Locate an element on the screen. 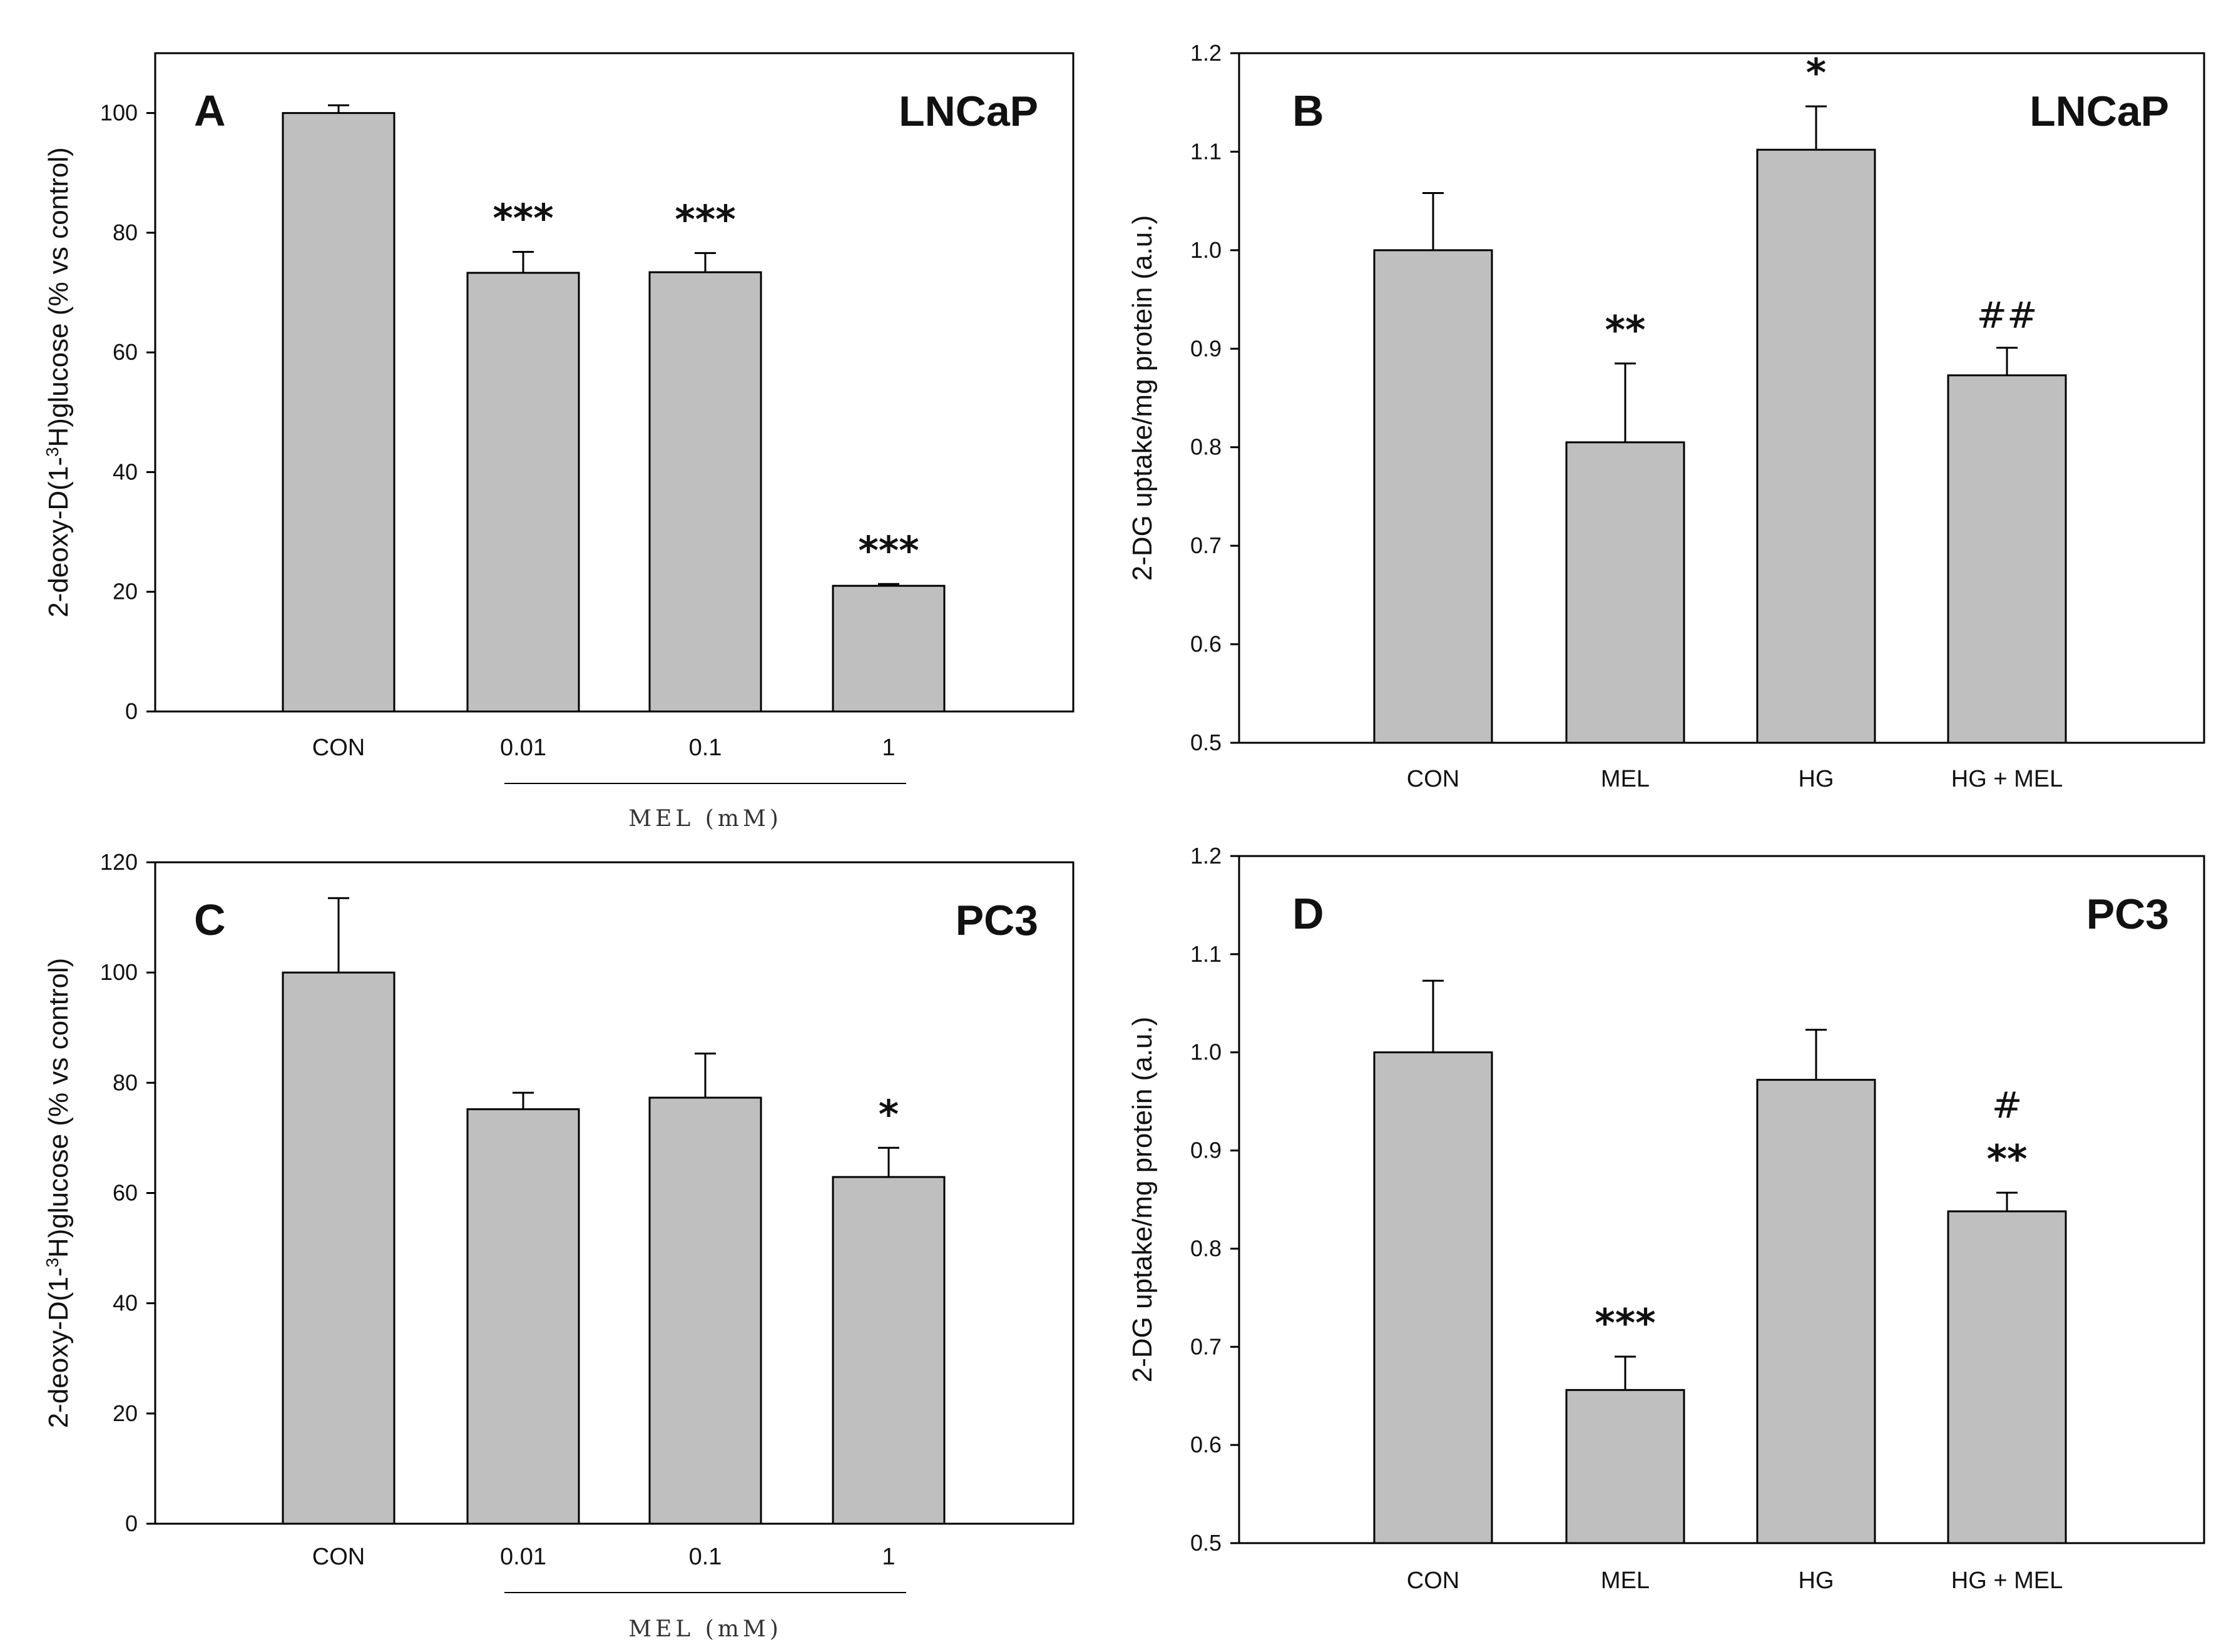 The image size is (2226, 1652). significance-mark: # is located at coordinates (2007, 1105).